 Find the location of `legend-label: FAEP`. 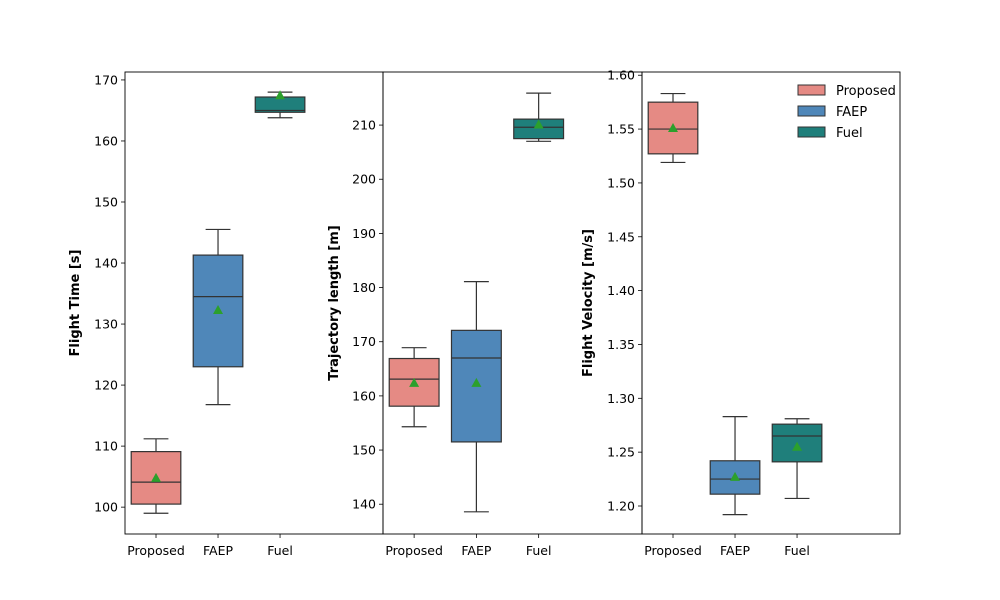

legend-label: FAEP is located at coordinates (851, 112).